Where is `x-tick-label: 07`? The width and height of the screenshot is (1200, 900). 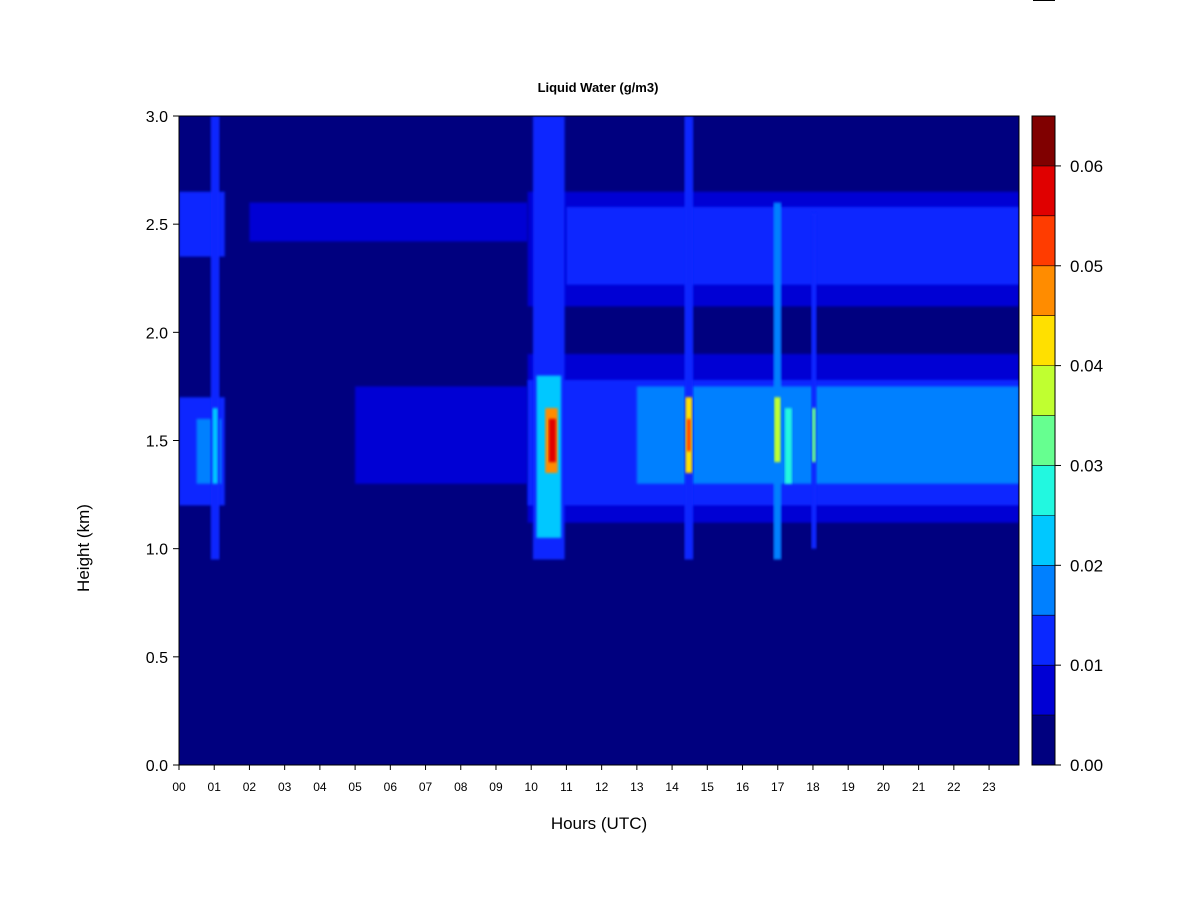
x-tick-label: 07 is located at coordinates (426, 787).